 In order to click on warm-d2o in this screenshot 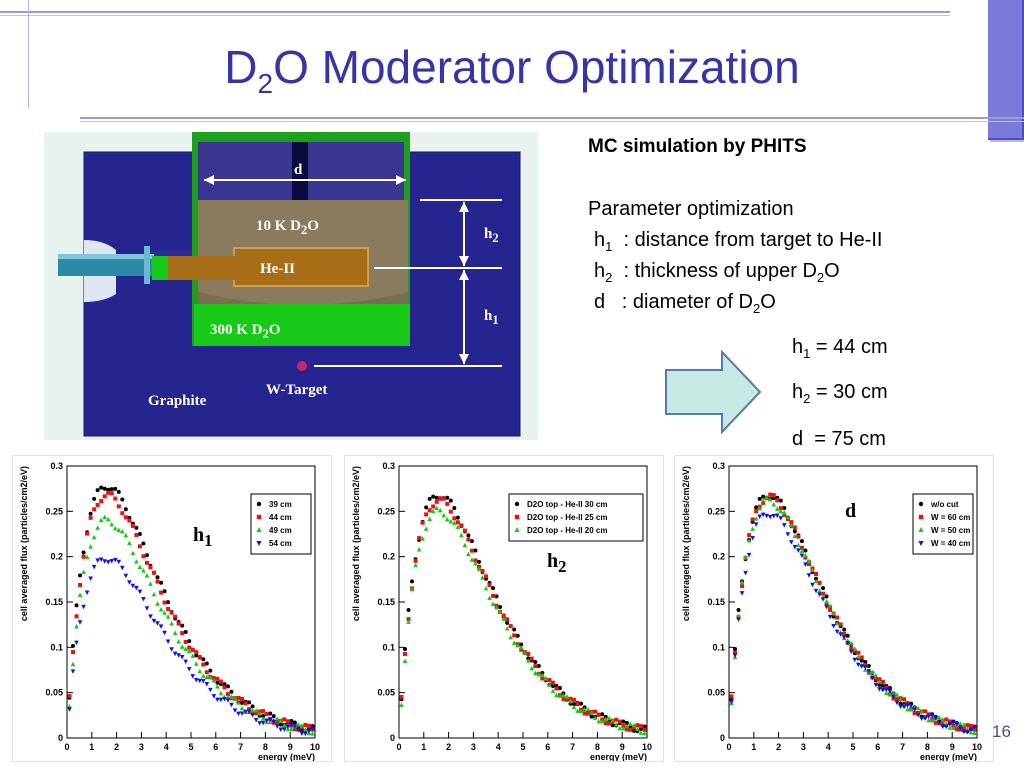, I will do `click(302, 325)`.